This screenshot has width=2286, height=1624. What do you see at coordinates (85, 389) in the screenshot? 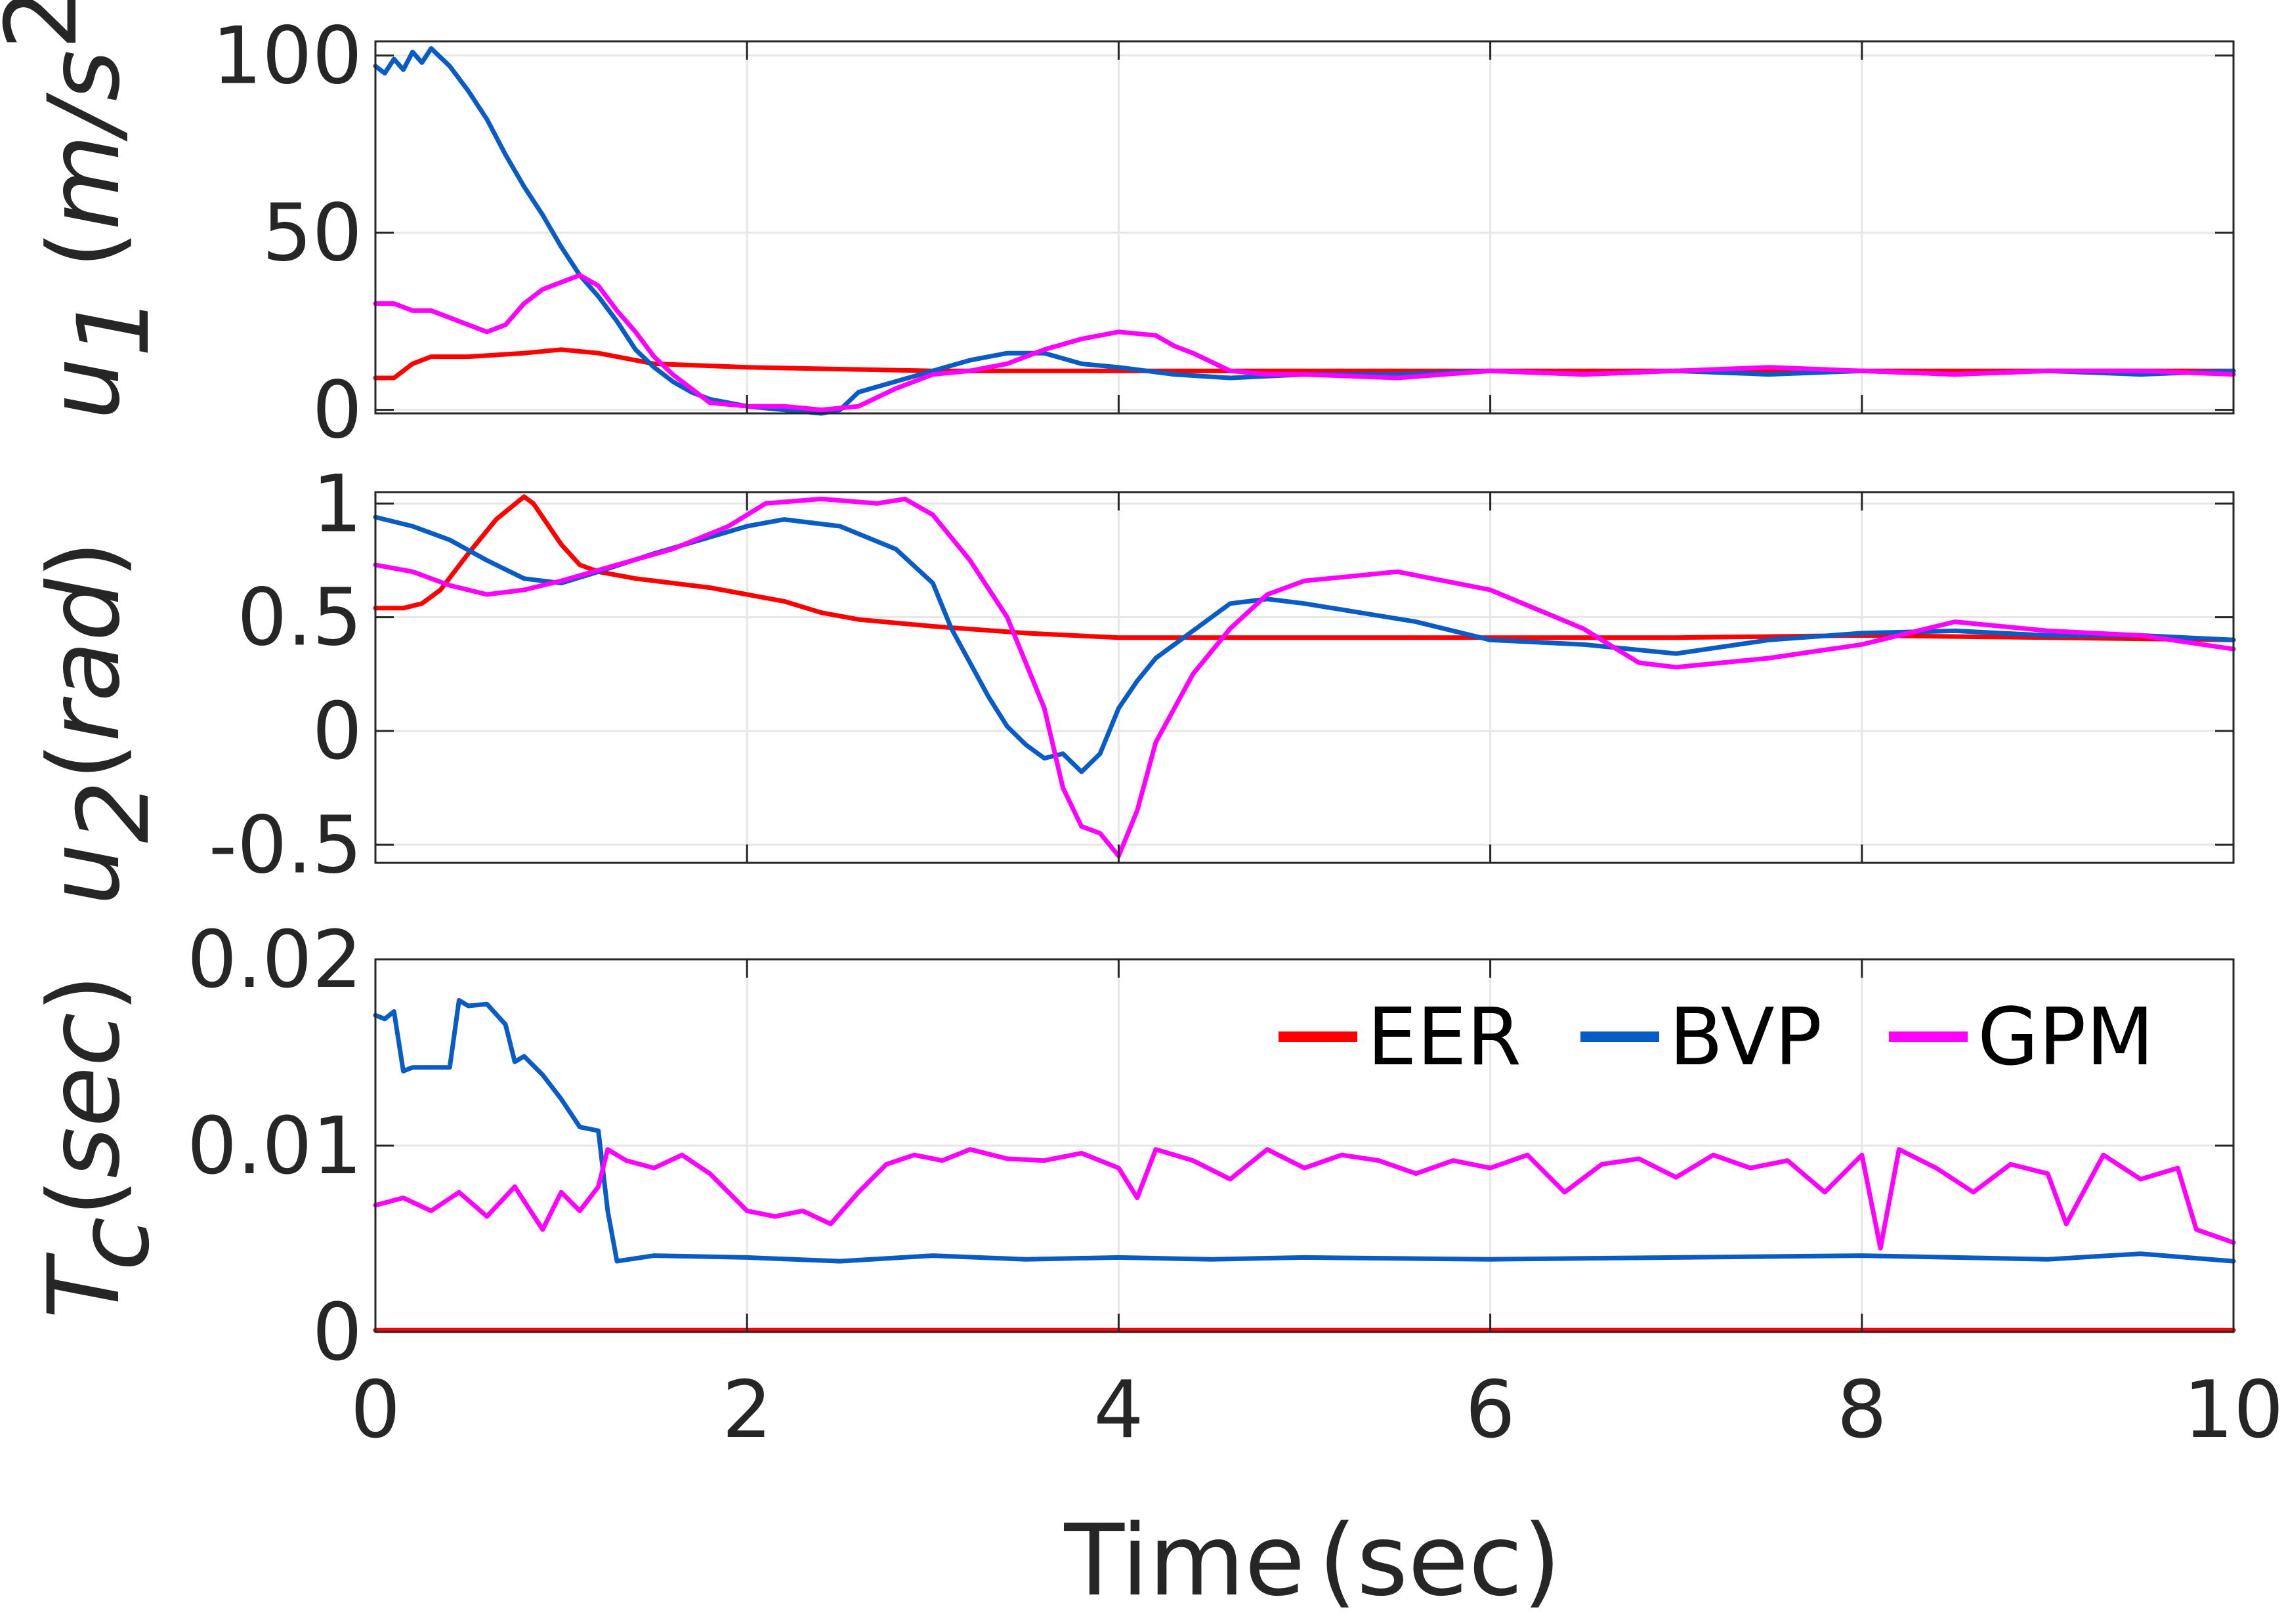
I see `ylabel-u1-symbol: u` at bounding box center [85, 389].